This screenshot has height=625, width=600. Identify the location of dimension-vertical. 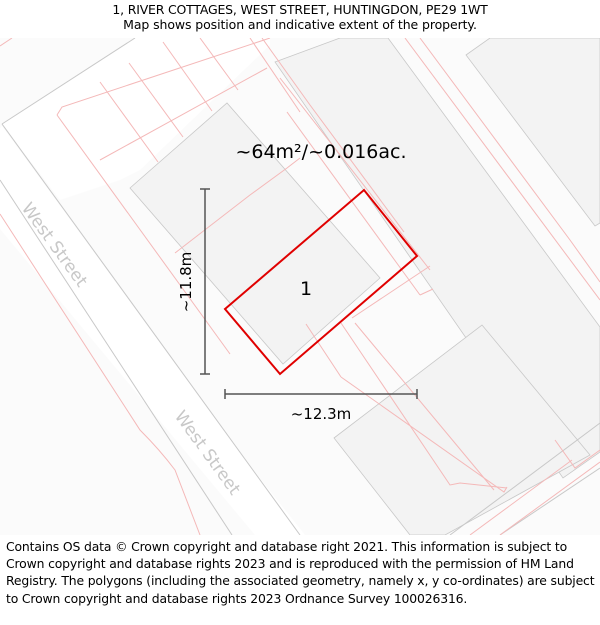
(205, 281).